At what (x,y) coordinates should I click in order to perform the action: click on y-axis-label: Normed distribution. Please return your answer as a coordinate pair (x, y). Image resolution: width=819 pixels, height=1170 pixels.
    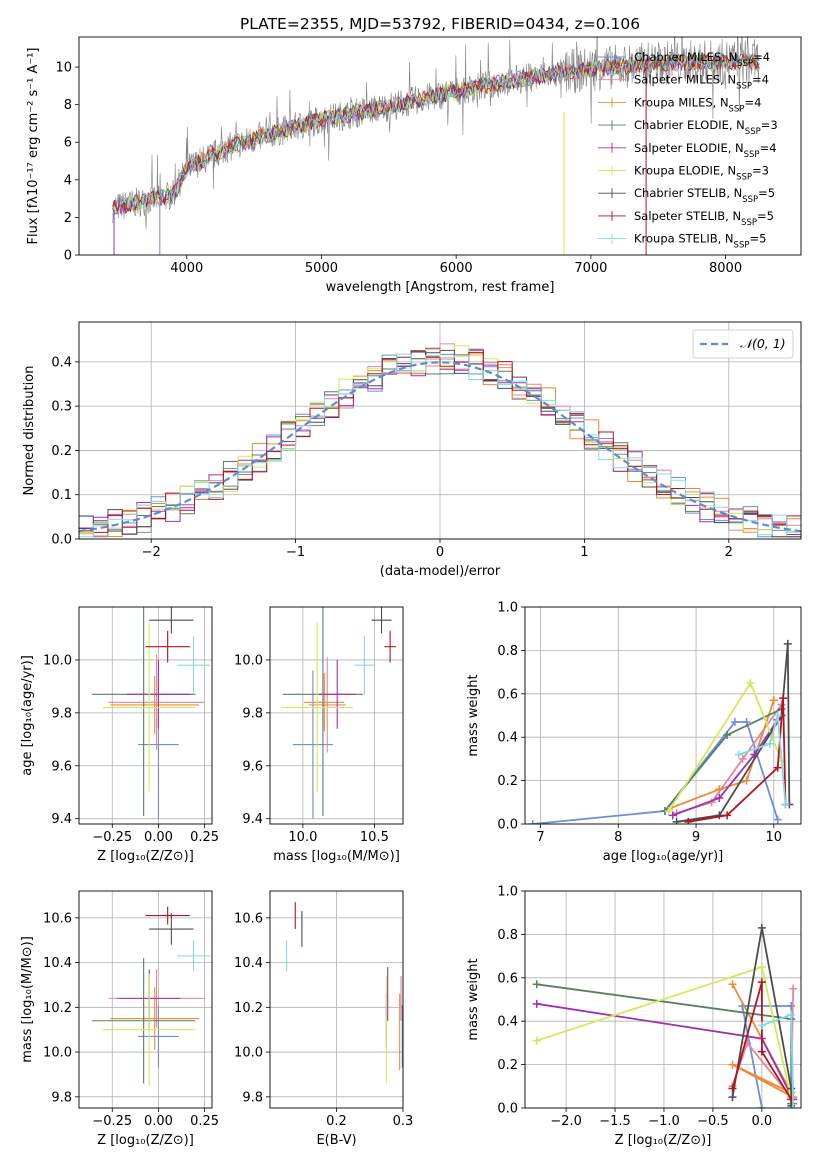
    Looking at the image, I should click on (29, 431).